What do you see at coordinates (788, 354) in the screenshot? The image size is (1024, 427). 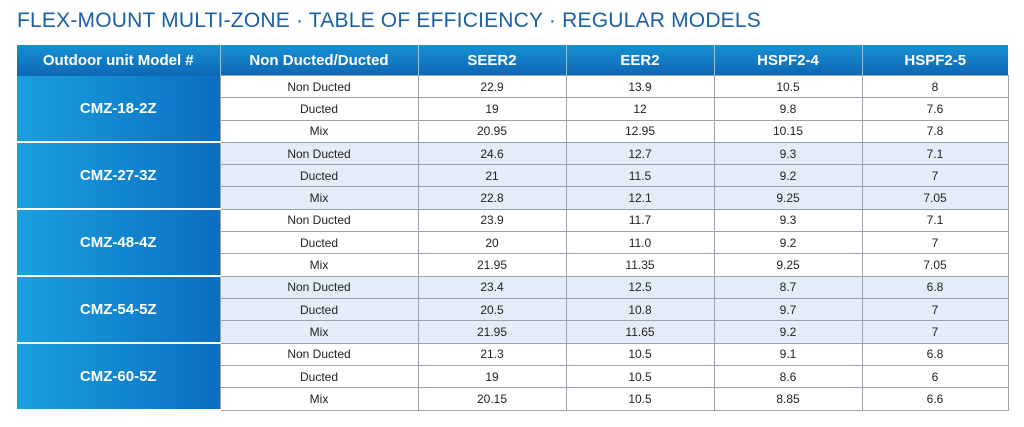 I see `hspf2-4-cell: 9.1` at bounding box center [788, 354].